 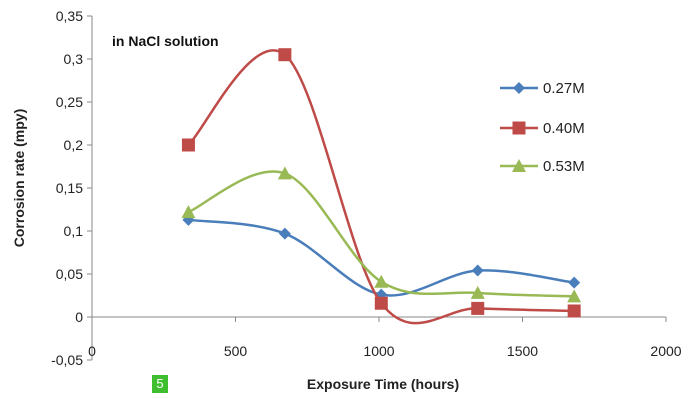 I want to click on y-tick-label: 0,05, so click(x=69, y=274).